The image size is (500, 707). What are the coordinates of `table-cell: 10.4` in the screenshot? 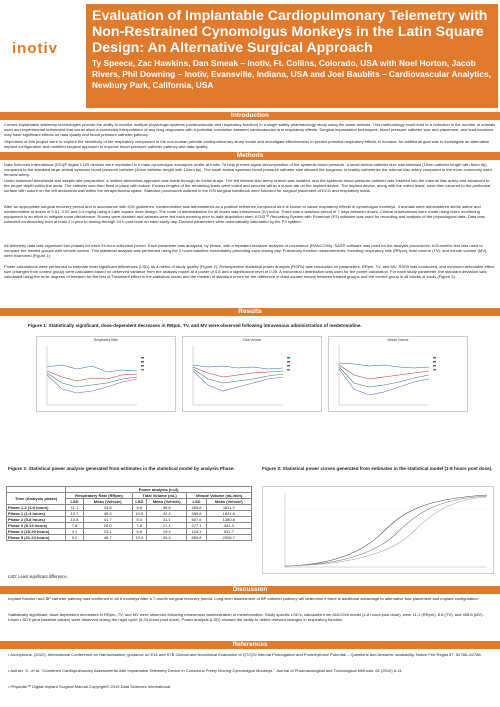 It's located at (139, 537).